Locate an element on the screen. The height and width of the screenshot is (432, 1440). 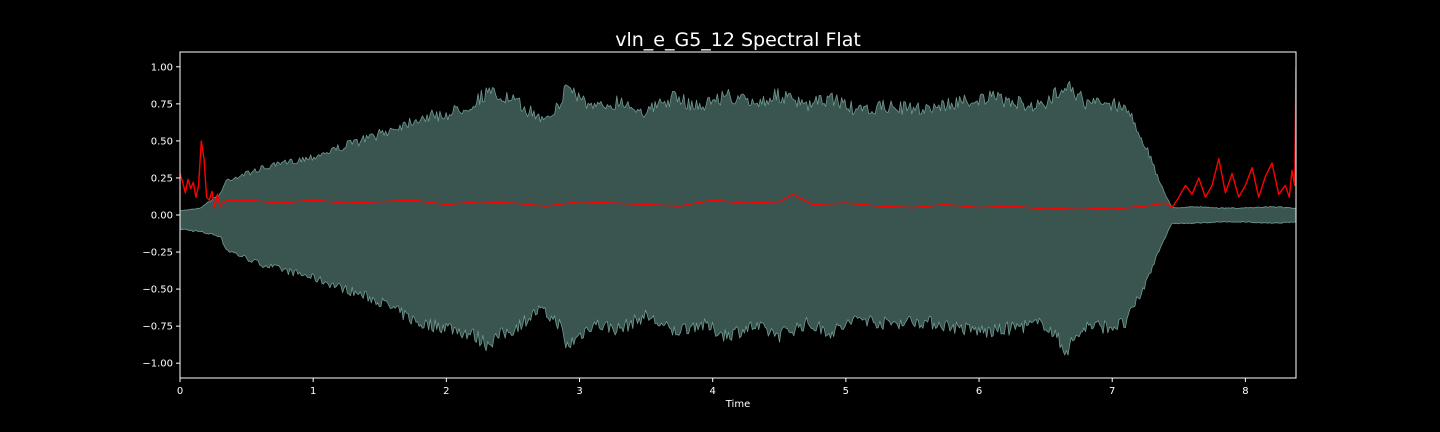
y-tick-label: 0.25 is located at coordinates (162, 178).